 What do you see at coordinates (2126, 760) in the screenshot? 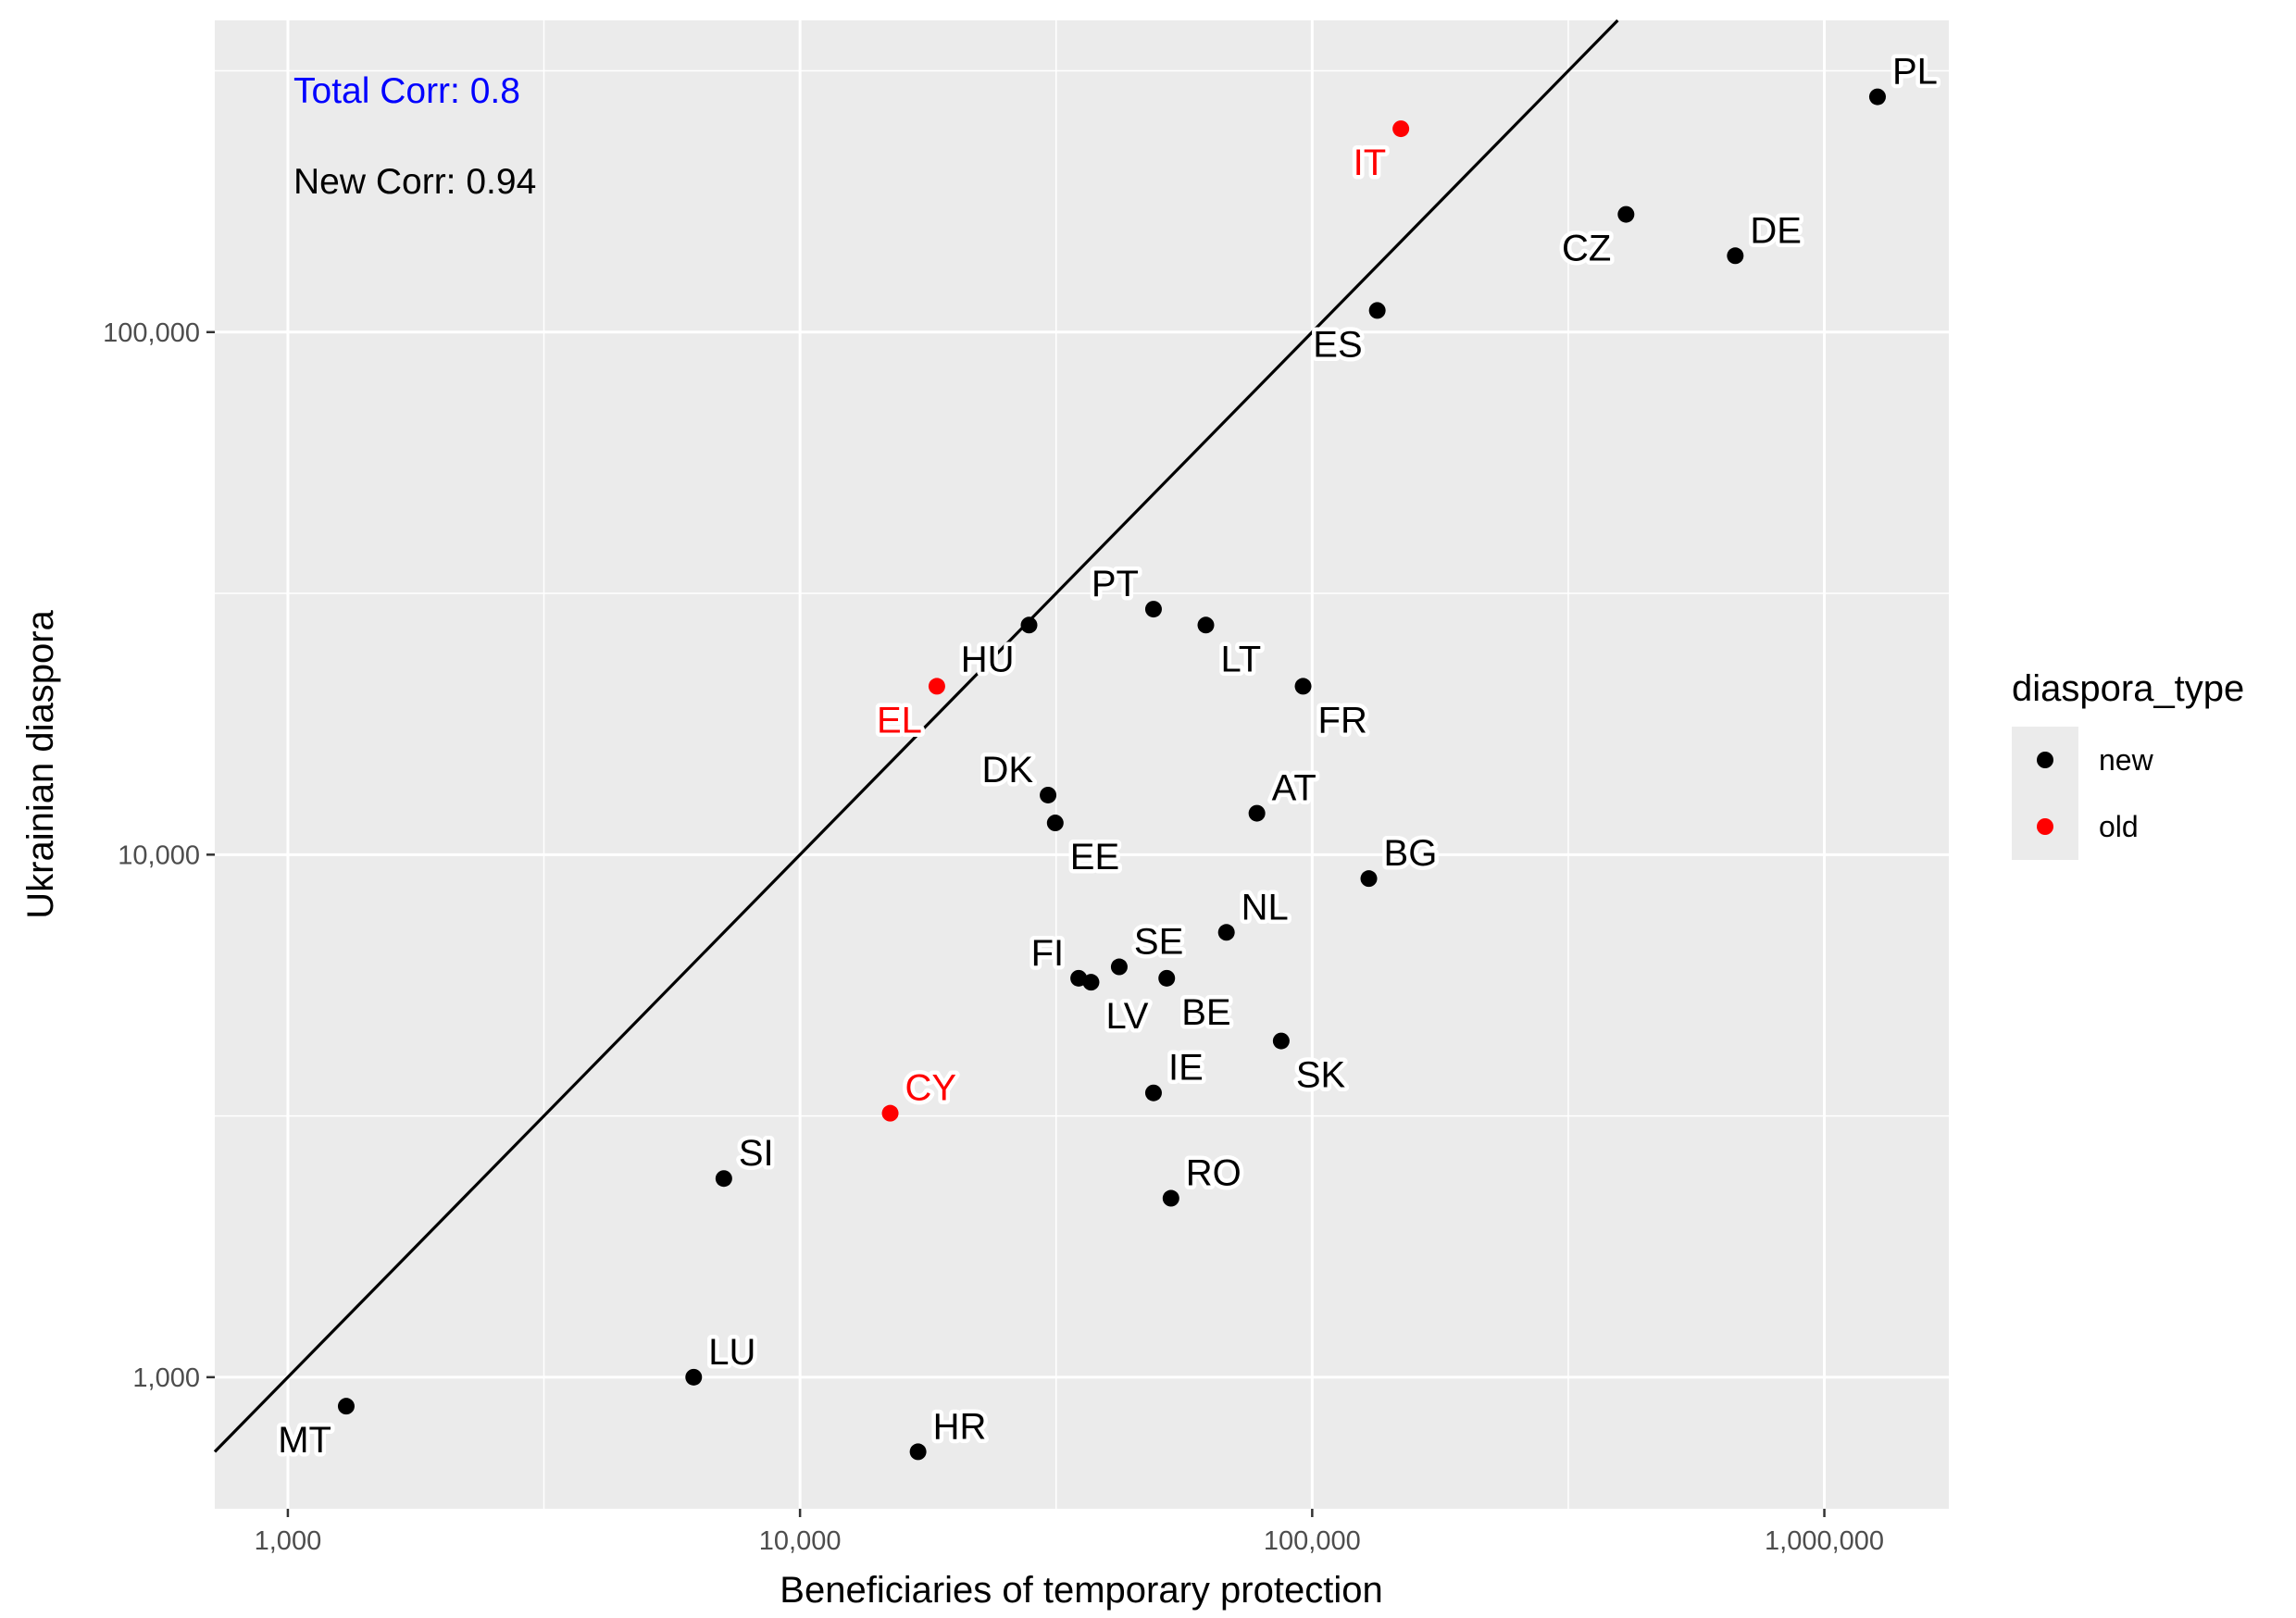
I see `legend-label-new: new` at bounding box center [2126, 760].